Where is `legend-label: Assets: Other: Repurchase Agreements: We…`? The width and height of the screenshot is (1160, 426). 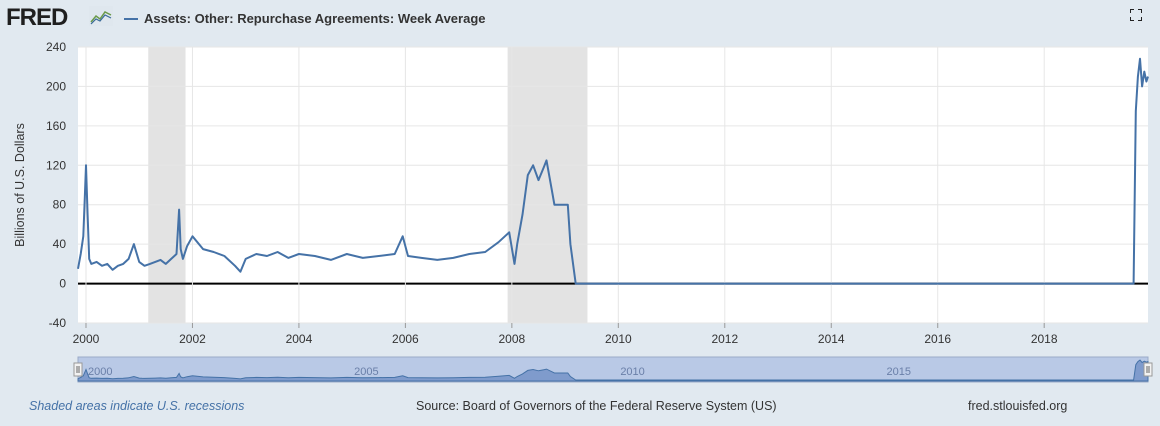
legend-label: Assets: Other: Repurchase Agreements: We… is located at coordinates (315, 18).